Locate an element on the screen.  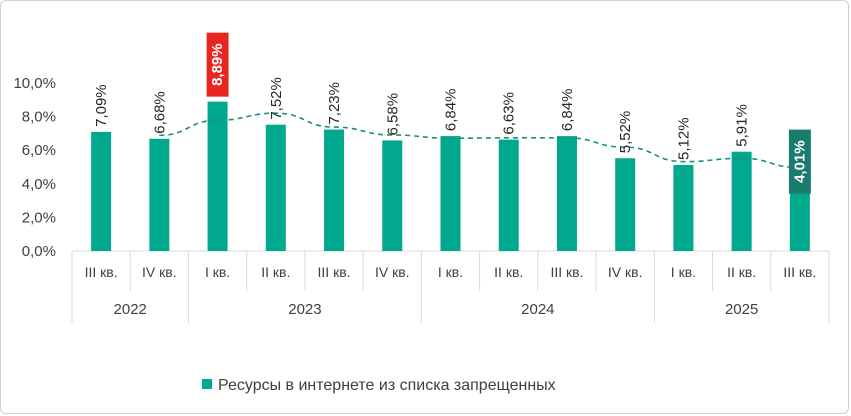
trend-line is located at coordinates (479, 140).